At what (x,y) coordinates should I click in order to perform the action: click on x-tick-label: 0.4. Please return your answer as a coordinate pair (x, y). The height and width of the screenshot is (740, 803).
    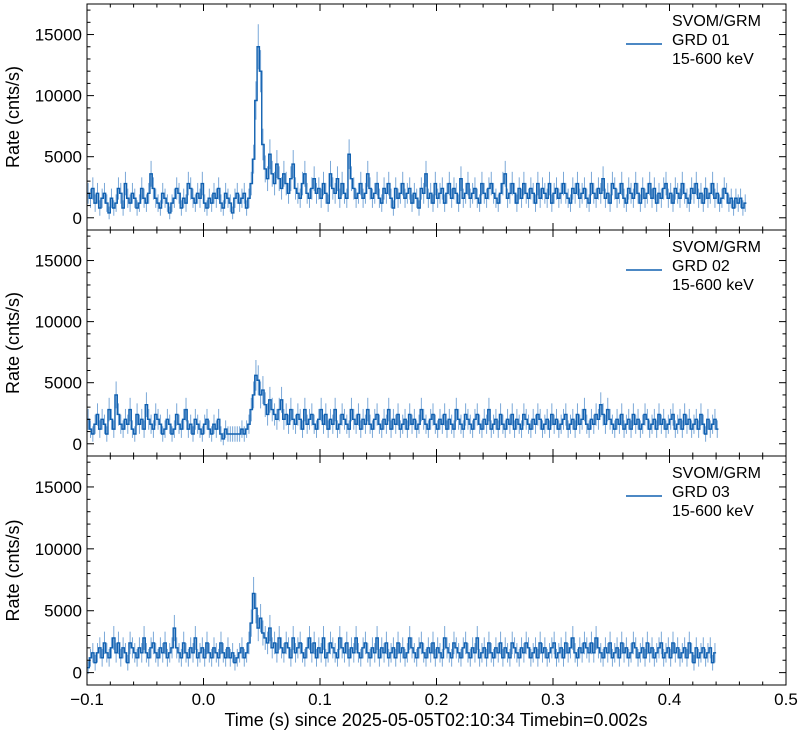
    Looking at the image, I should click on (670, 699).